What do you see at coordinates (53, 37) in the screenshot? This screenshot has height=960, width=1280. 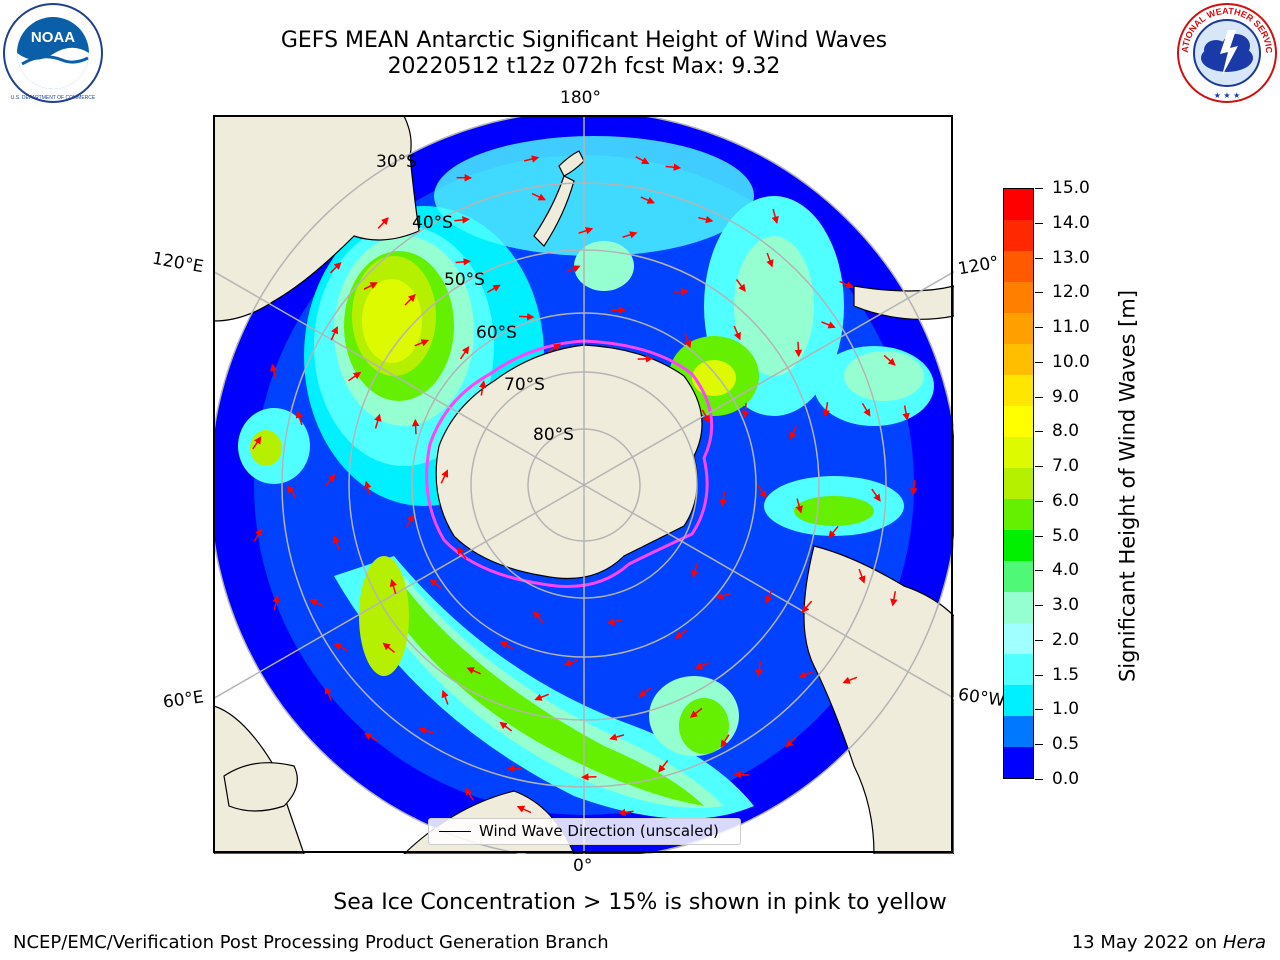 I see `noaa-logo-text: NOAA` at bounding box center [53, 37].